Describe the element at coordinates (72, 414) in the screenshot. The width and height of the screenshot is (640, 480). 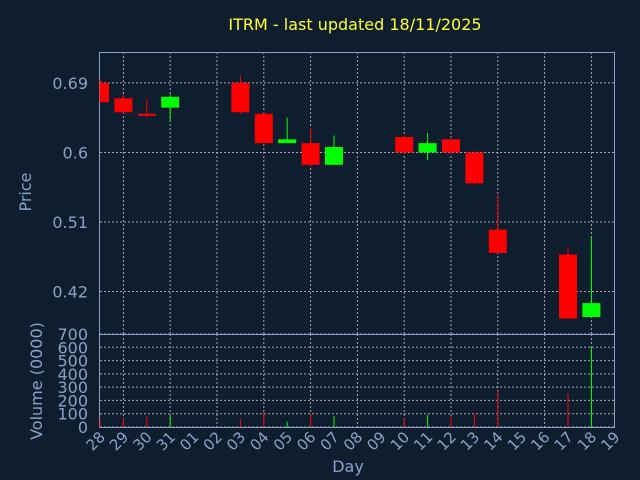
I see `volume-tick-label: 100` at that location.